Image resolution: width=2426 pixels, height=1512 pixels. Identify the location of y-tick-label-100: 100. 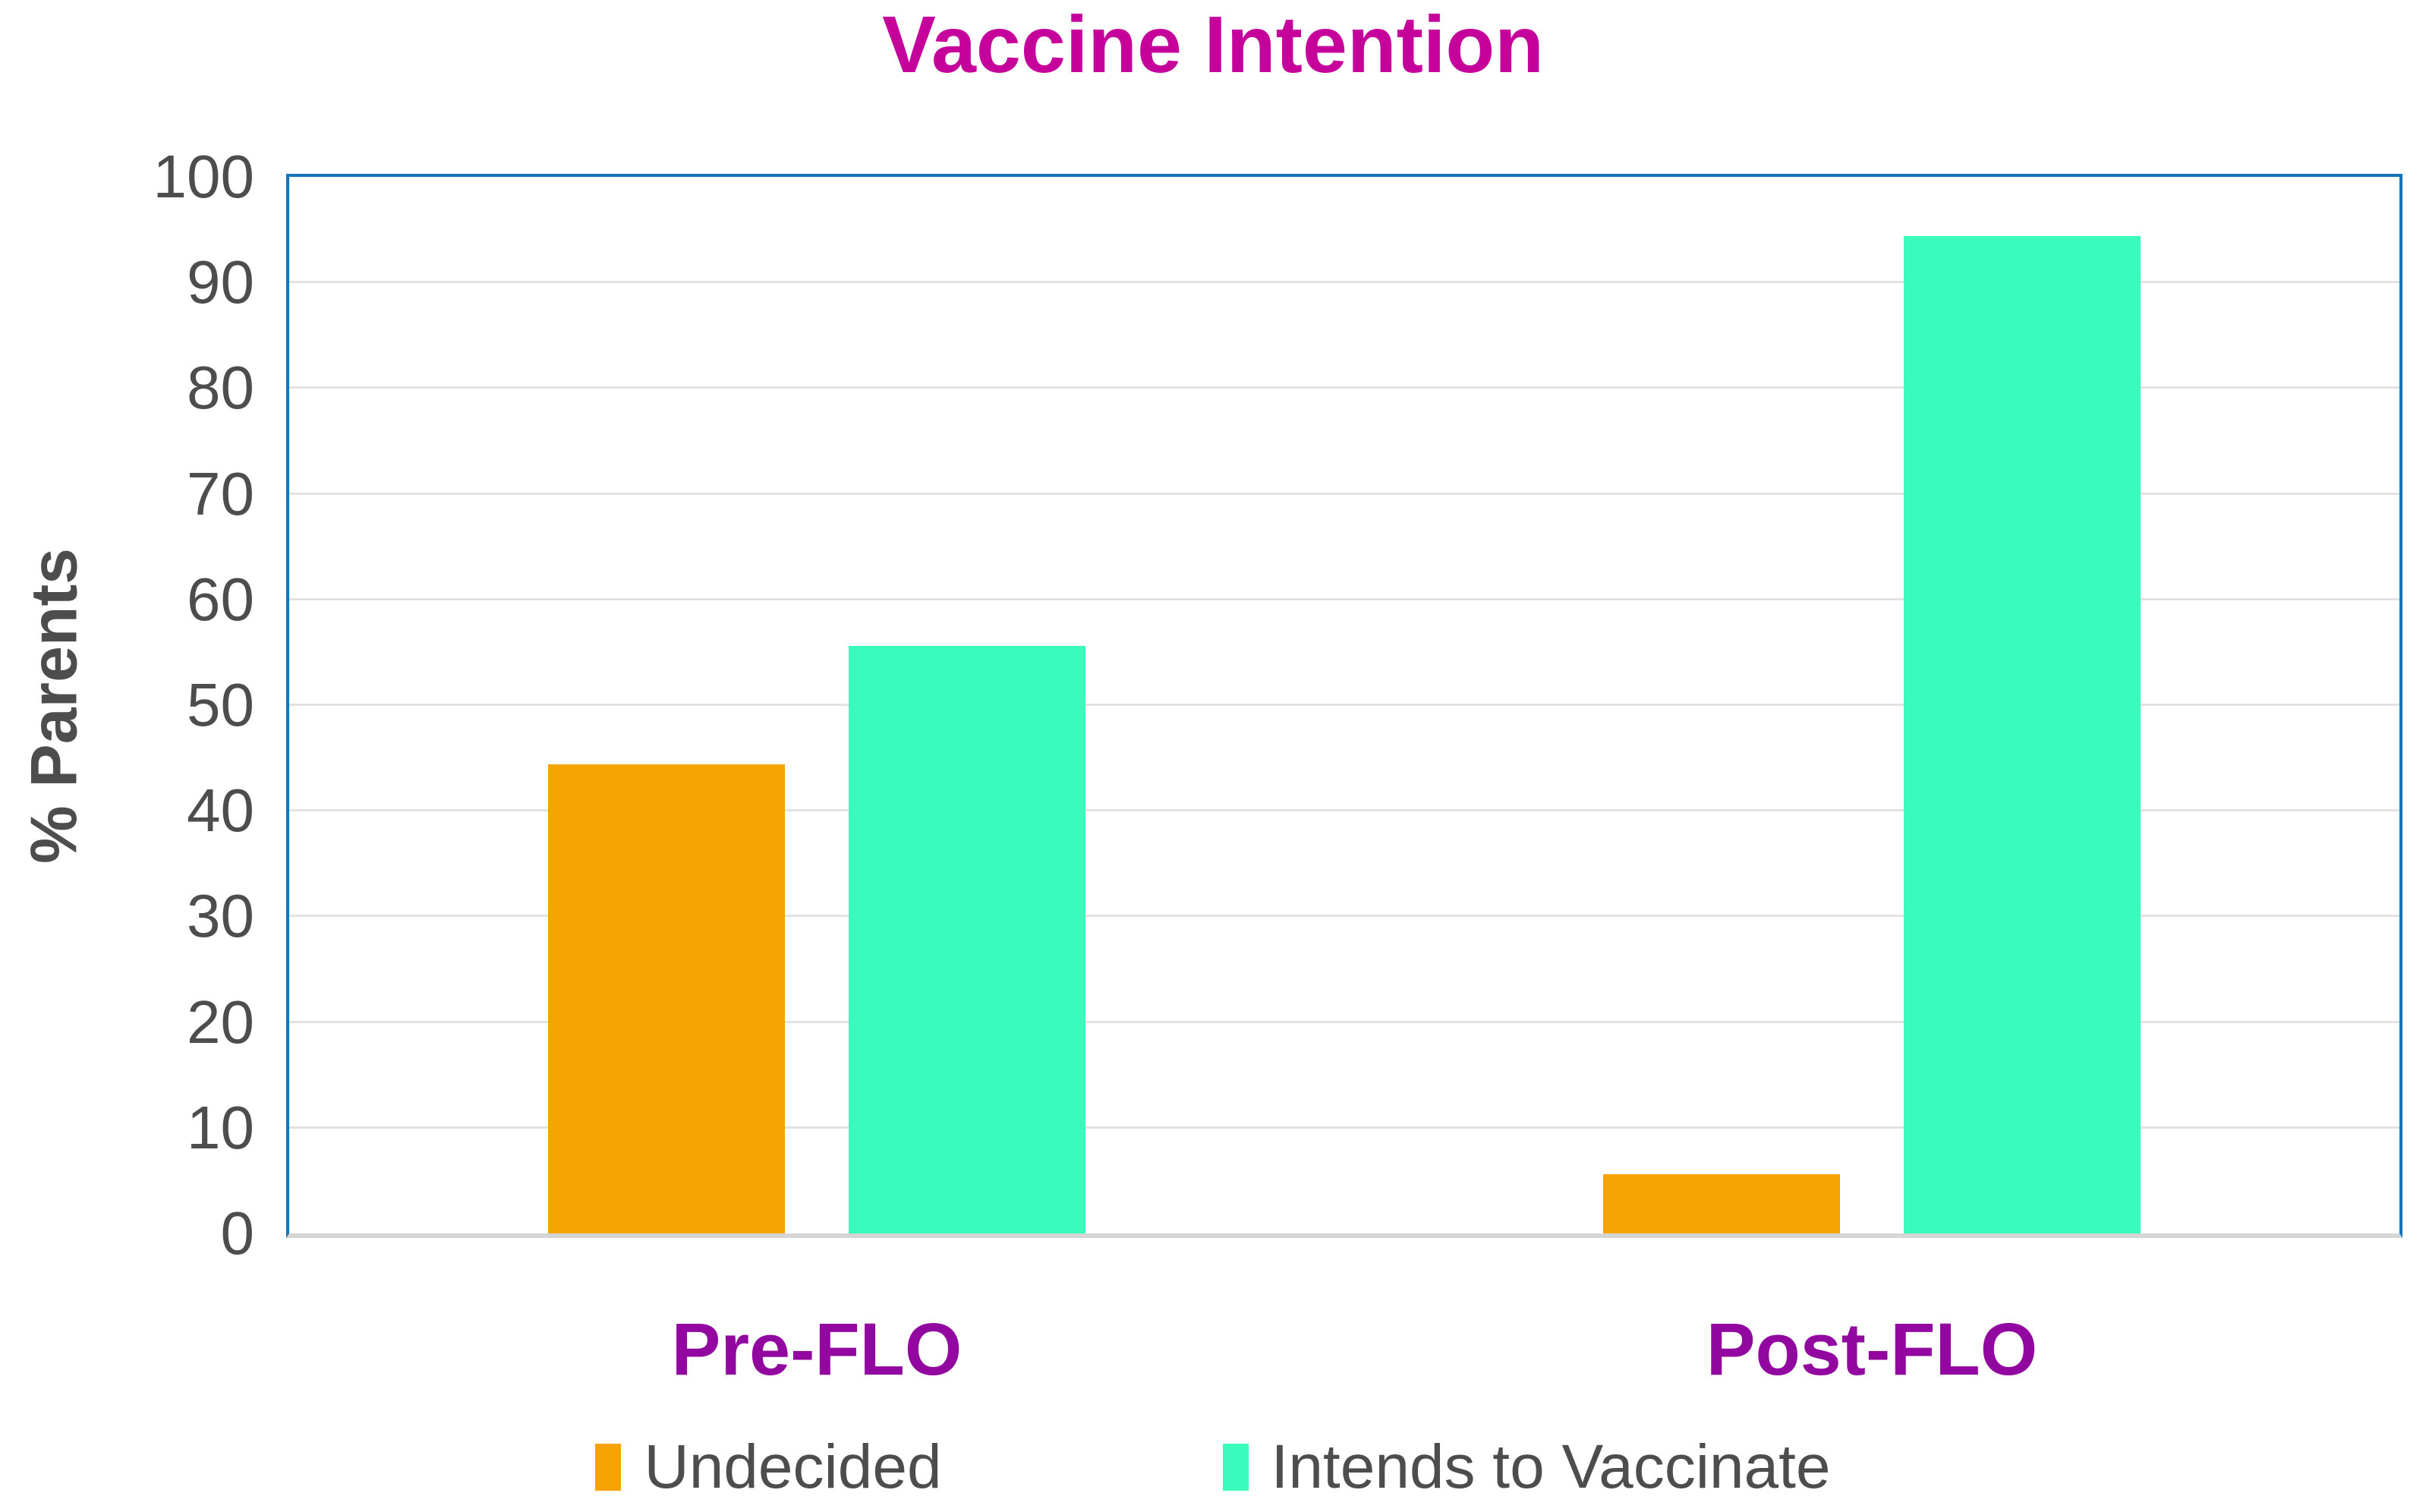
(203, 176).